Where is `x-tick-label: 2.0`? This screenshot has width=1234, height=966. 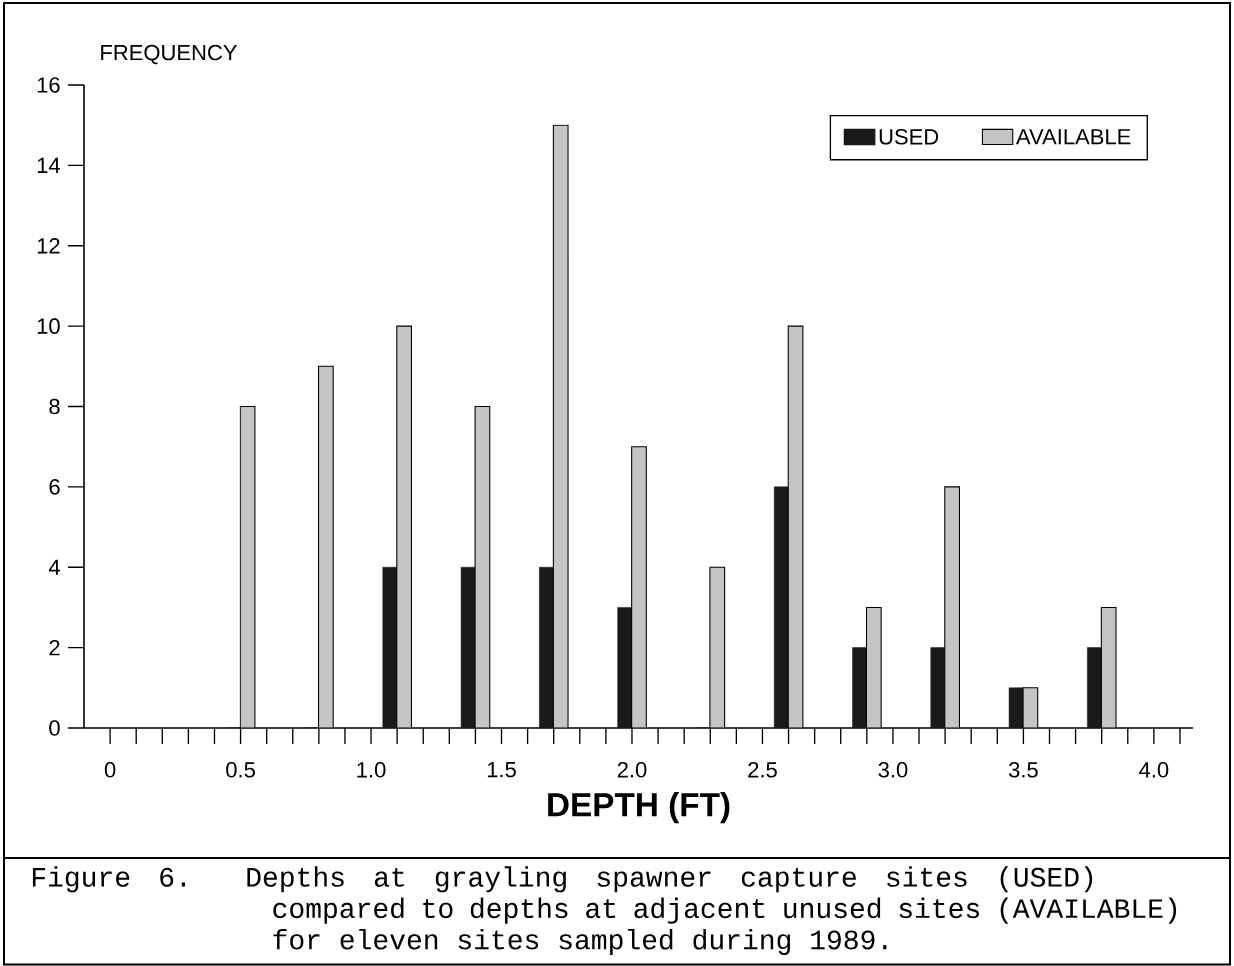 x-tick-label: 2.0 is located at coordinates (632, 770).